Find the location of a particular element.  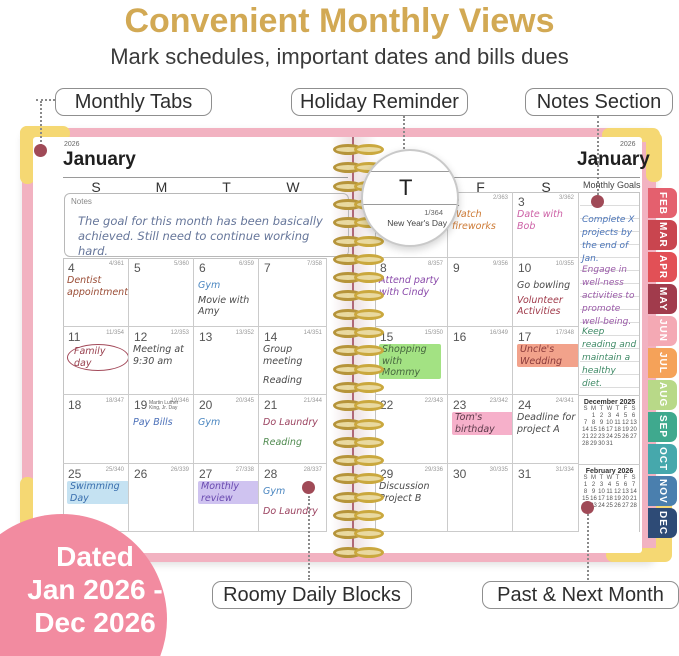

day-of-year: 21/344 is located at coordinates (312, 401).